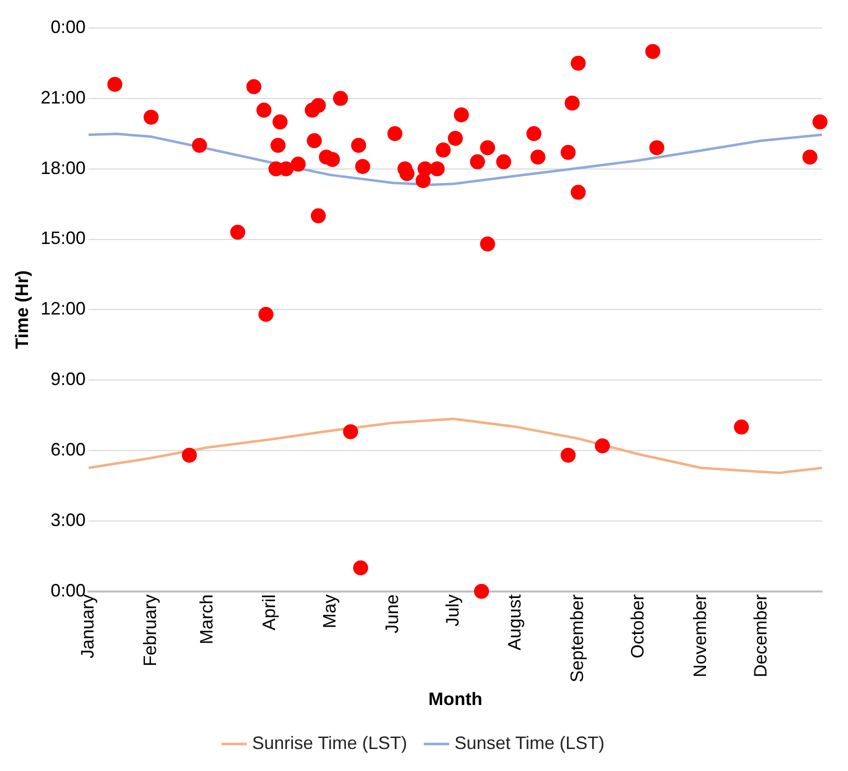 The height and width of the screenshot is (771, 848). I want to click on x-tick-label: April, so click(268, 612).